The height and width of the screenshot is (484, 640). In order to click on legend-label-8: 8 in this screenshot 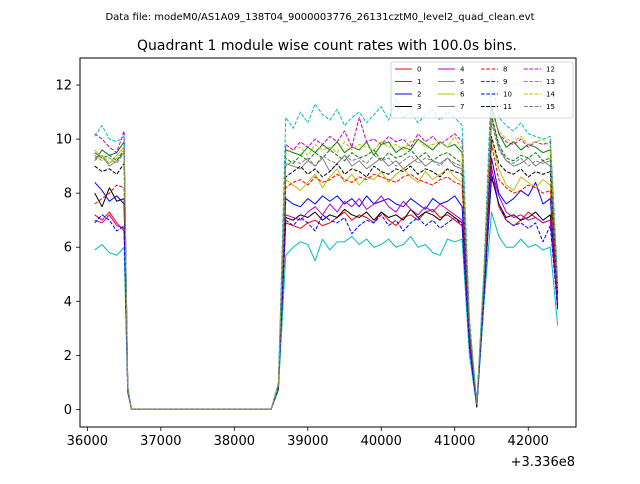, I will do `click(505, 70)`.